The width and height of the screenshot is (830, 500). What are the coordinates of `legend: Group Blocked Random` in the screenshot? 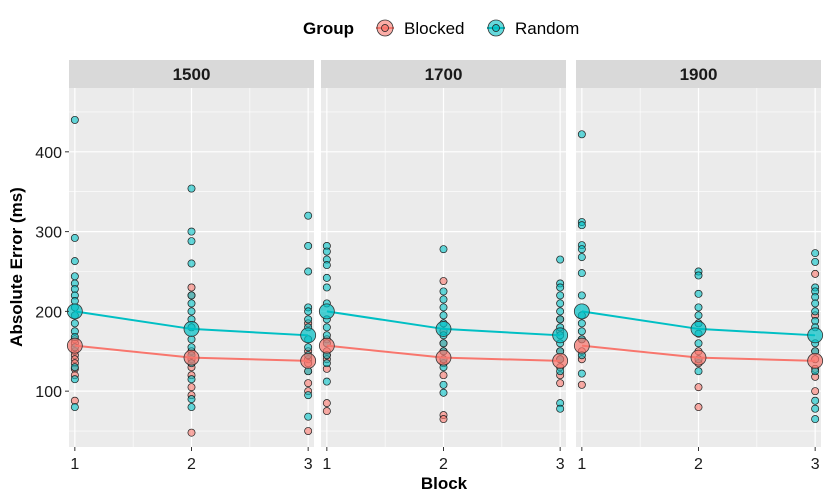 It's located at (441, 28).